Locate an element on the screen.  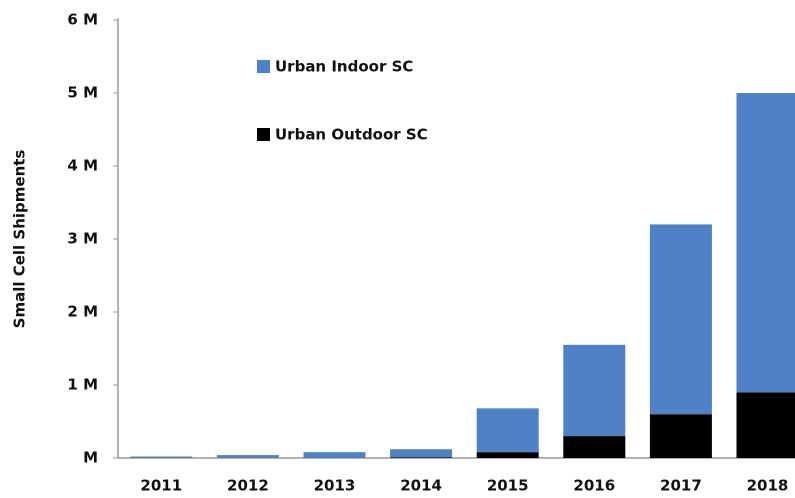
legend-label: Urban Outdoor SC is located at coordinates (351, 135).